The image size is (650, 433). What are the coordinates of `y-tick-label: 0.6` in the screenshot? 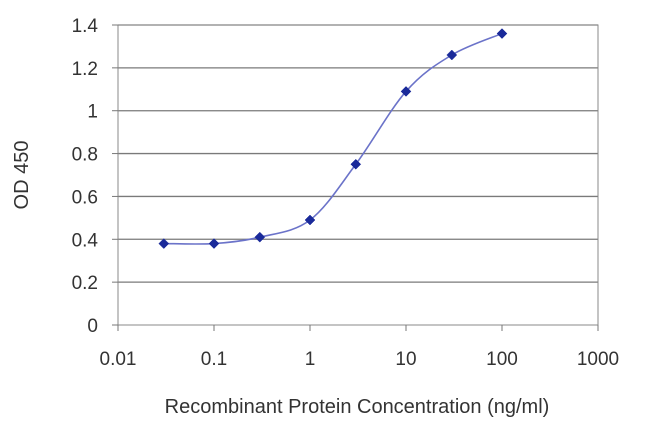 It's located at (85, 197).